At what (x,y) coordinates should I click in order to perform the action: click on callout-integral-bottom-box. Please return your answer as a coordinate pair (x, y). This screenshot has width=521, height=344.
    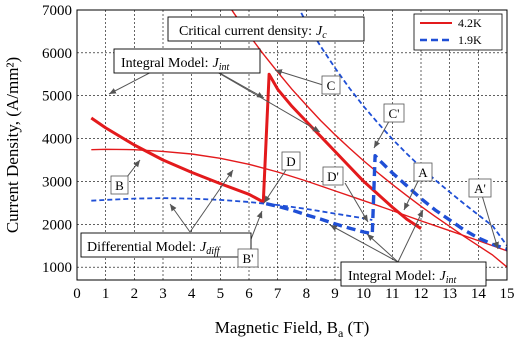
    Looking at the image, I should click on (413, 274).